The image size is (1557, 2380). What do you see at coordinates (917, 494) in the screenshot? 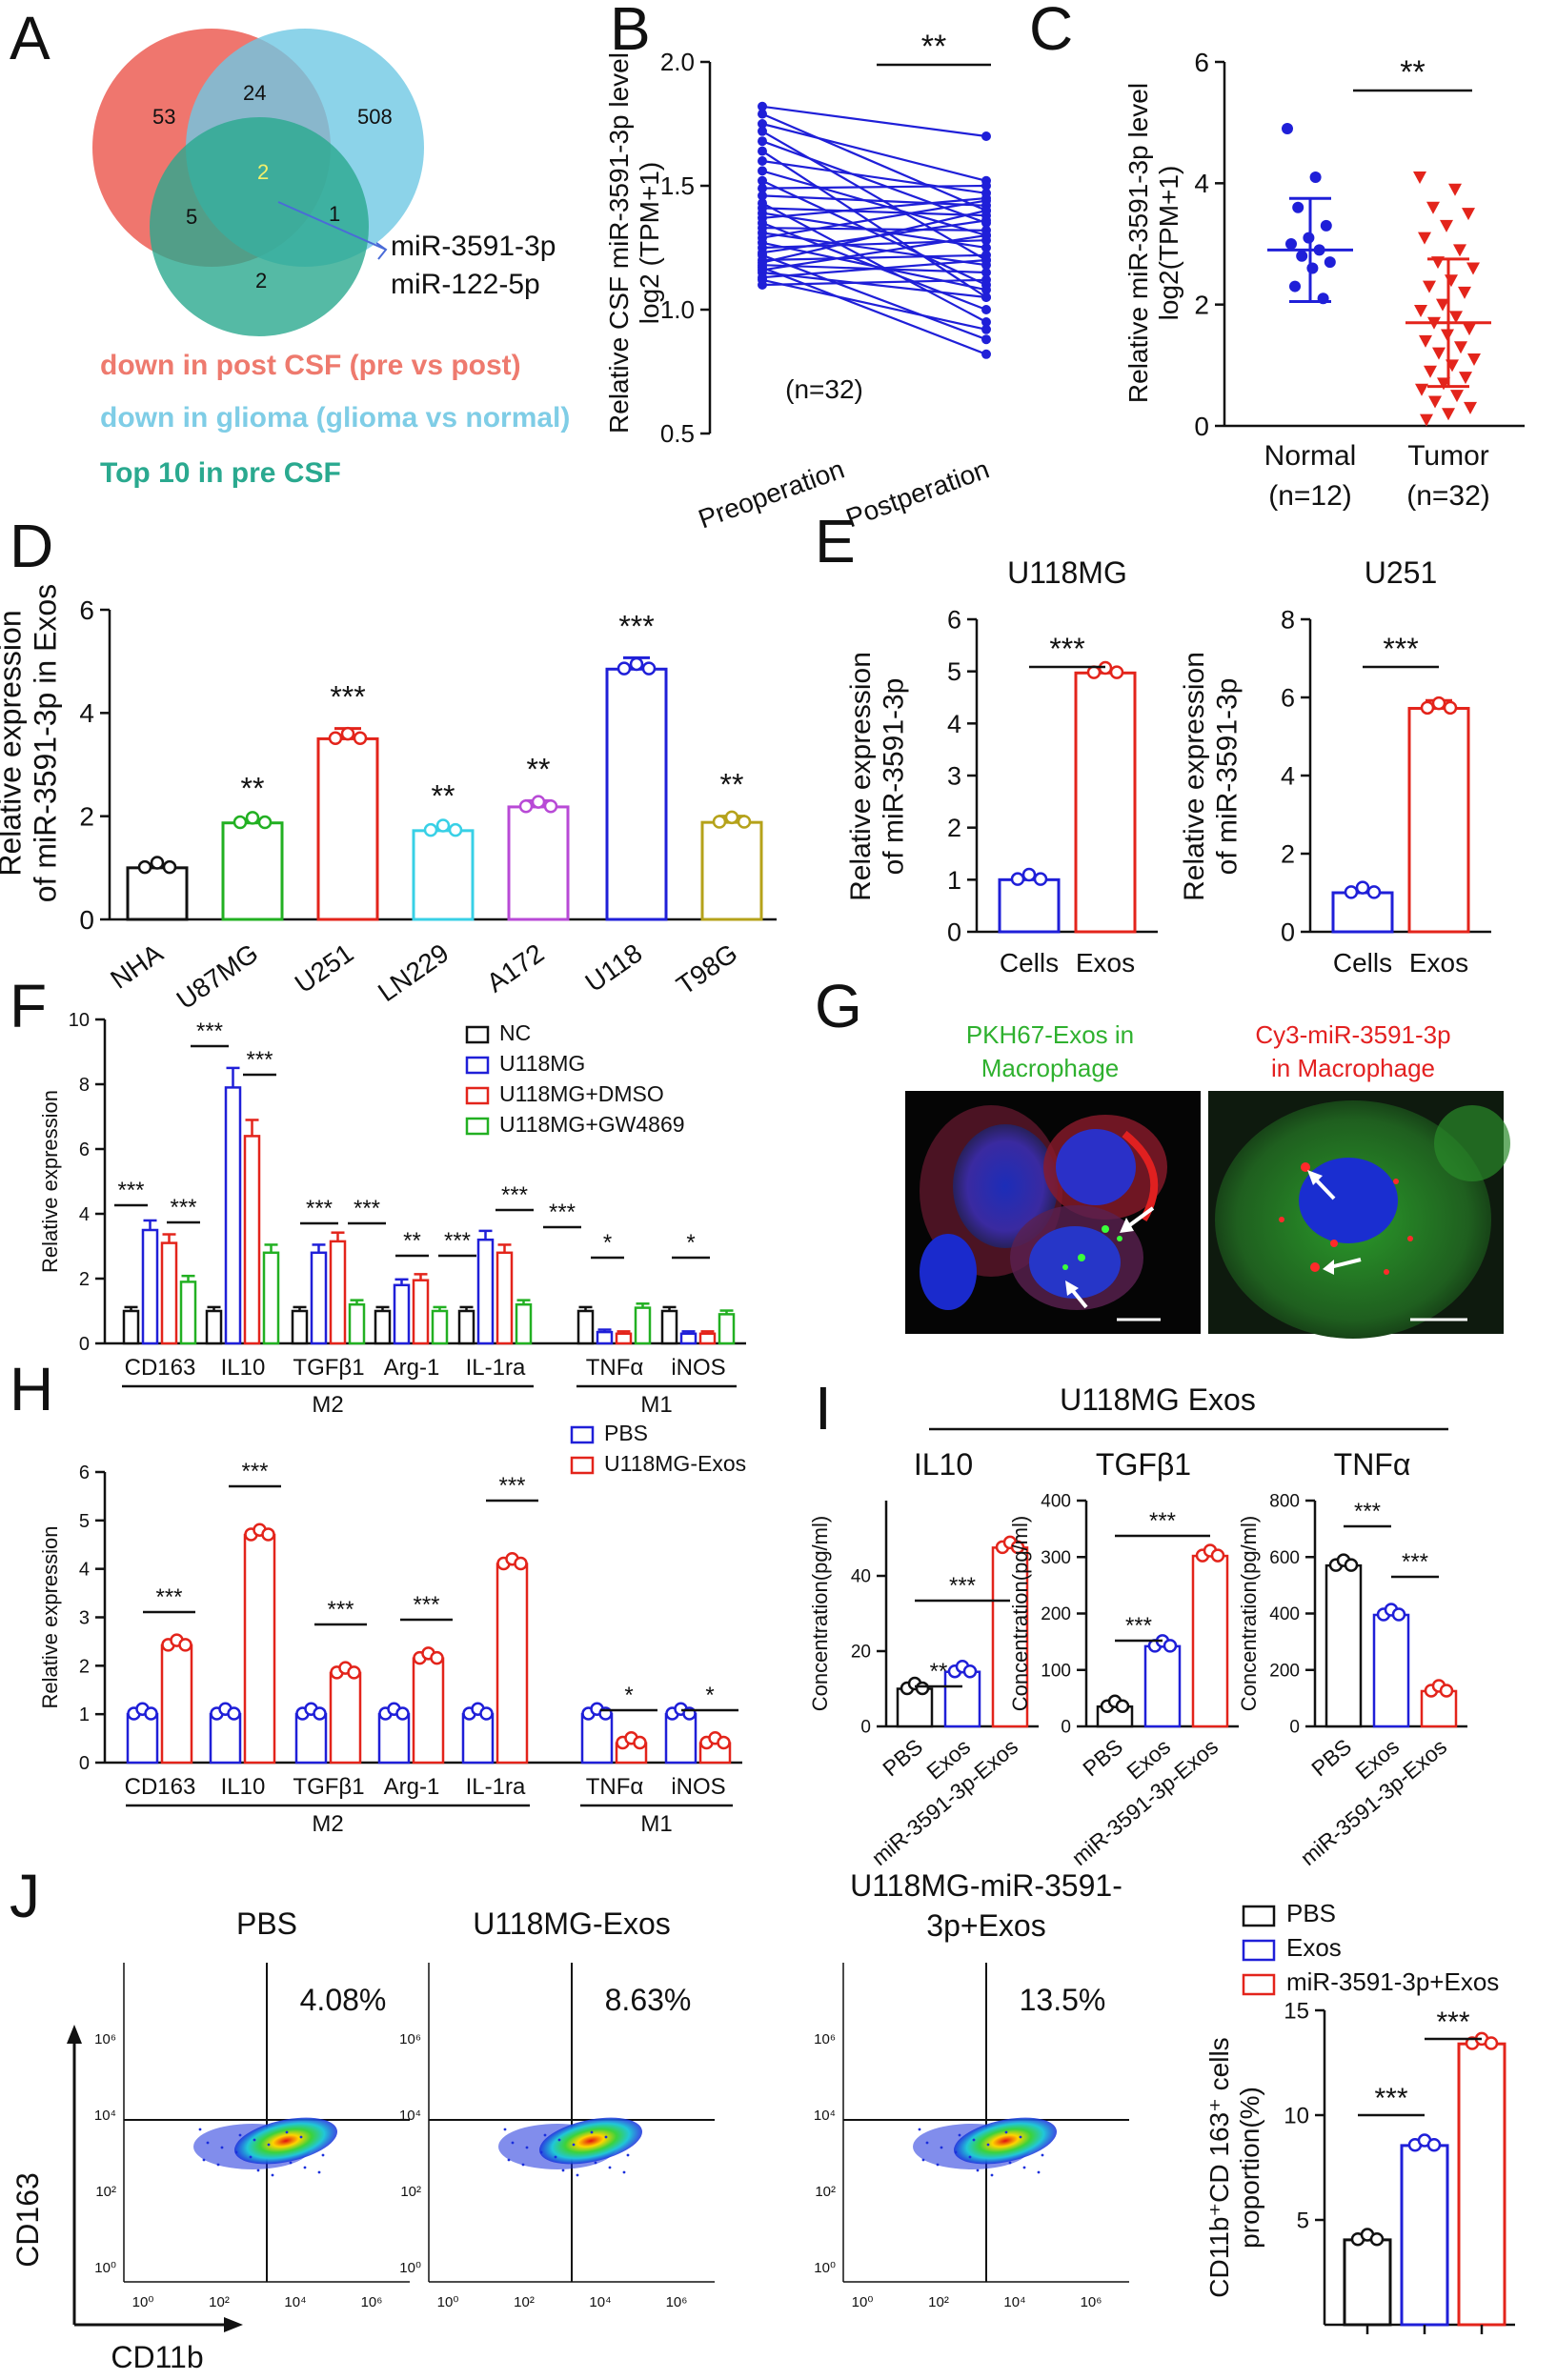
I see `b-xlabel-post: Postperation` at bounding box center [917, 494].